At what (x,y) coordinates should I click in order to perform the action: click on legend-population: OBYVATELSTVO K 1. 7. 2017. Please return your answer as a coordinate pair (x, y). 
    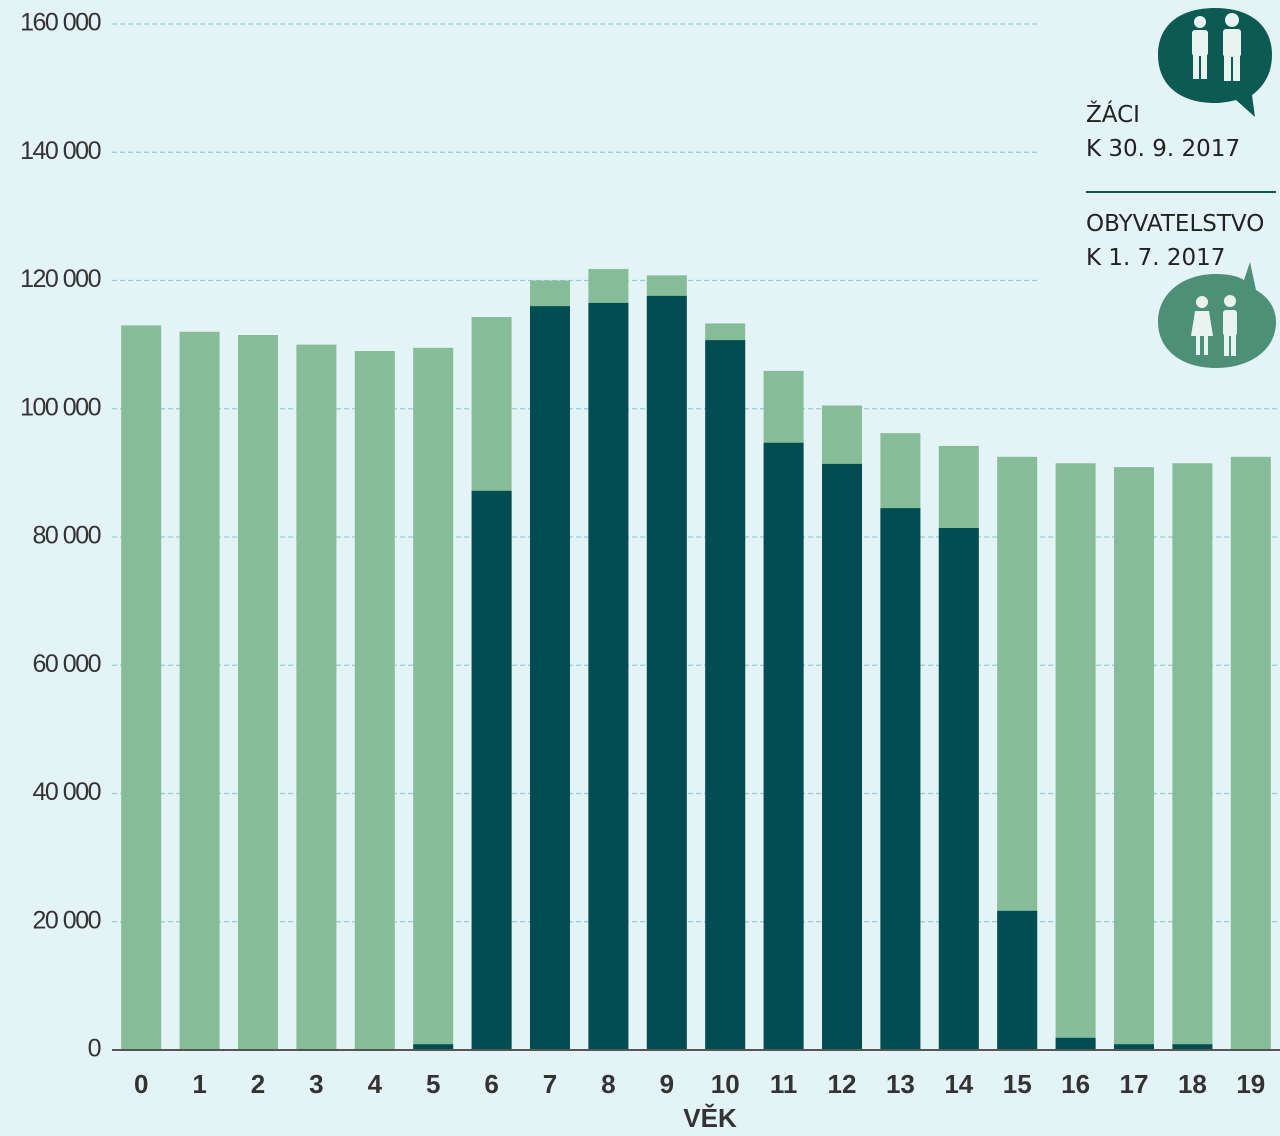
    Looking at the image, I should click on (1175, 241).